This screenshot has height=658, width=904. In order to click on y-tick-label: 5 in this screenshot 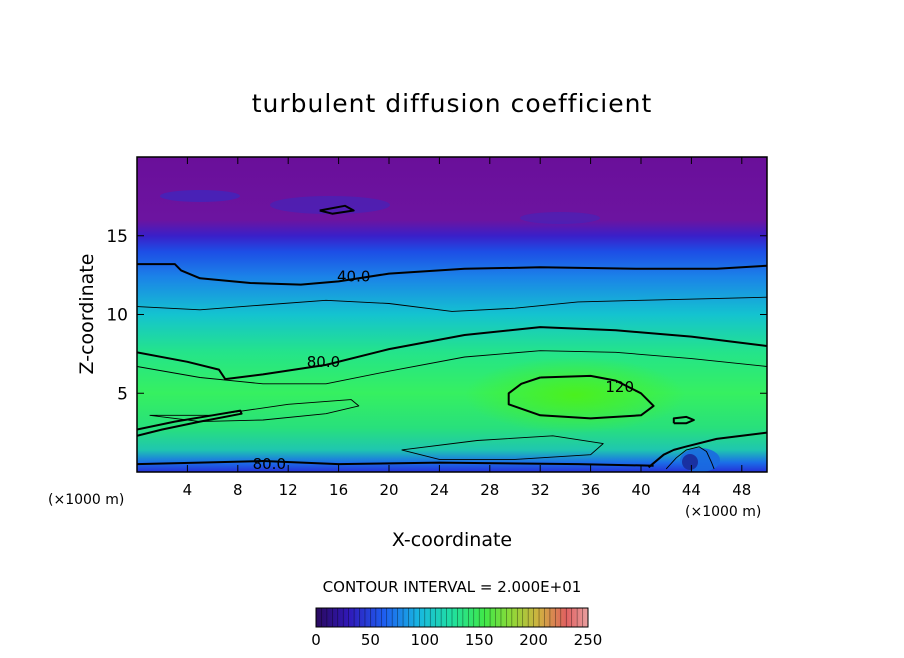, I will do `click(122, 394)`.